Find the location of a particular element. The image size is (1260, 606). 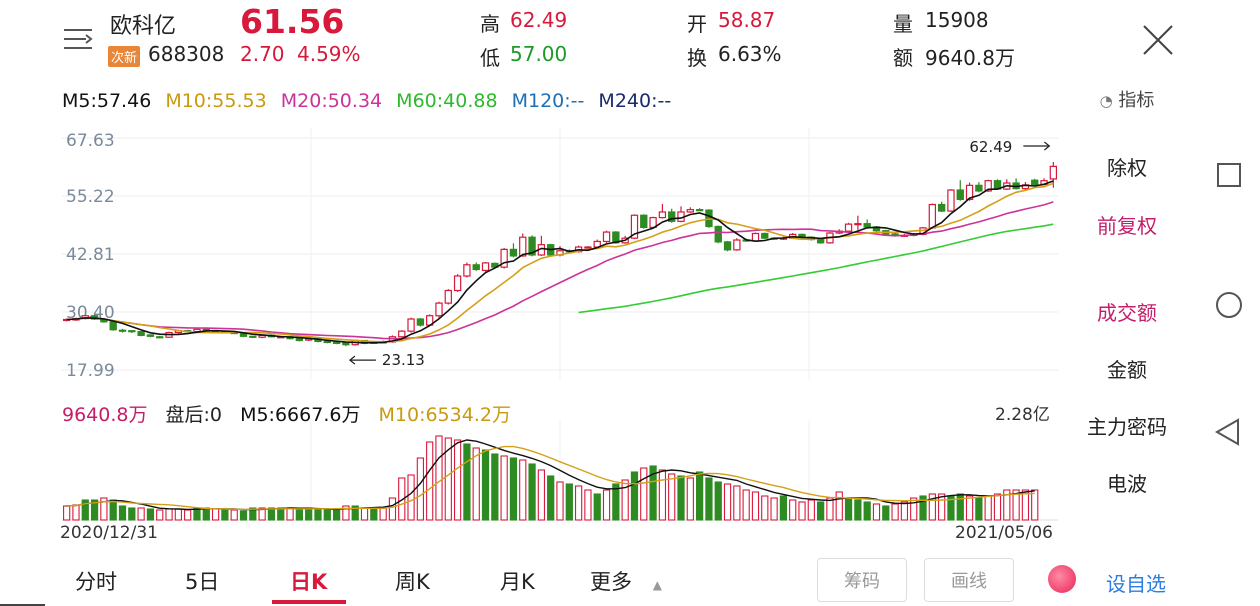

turnover-value: 6.63% is located at coordinates (750, 54).